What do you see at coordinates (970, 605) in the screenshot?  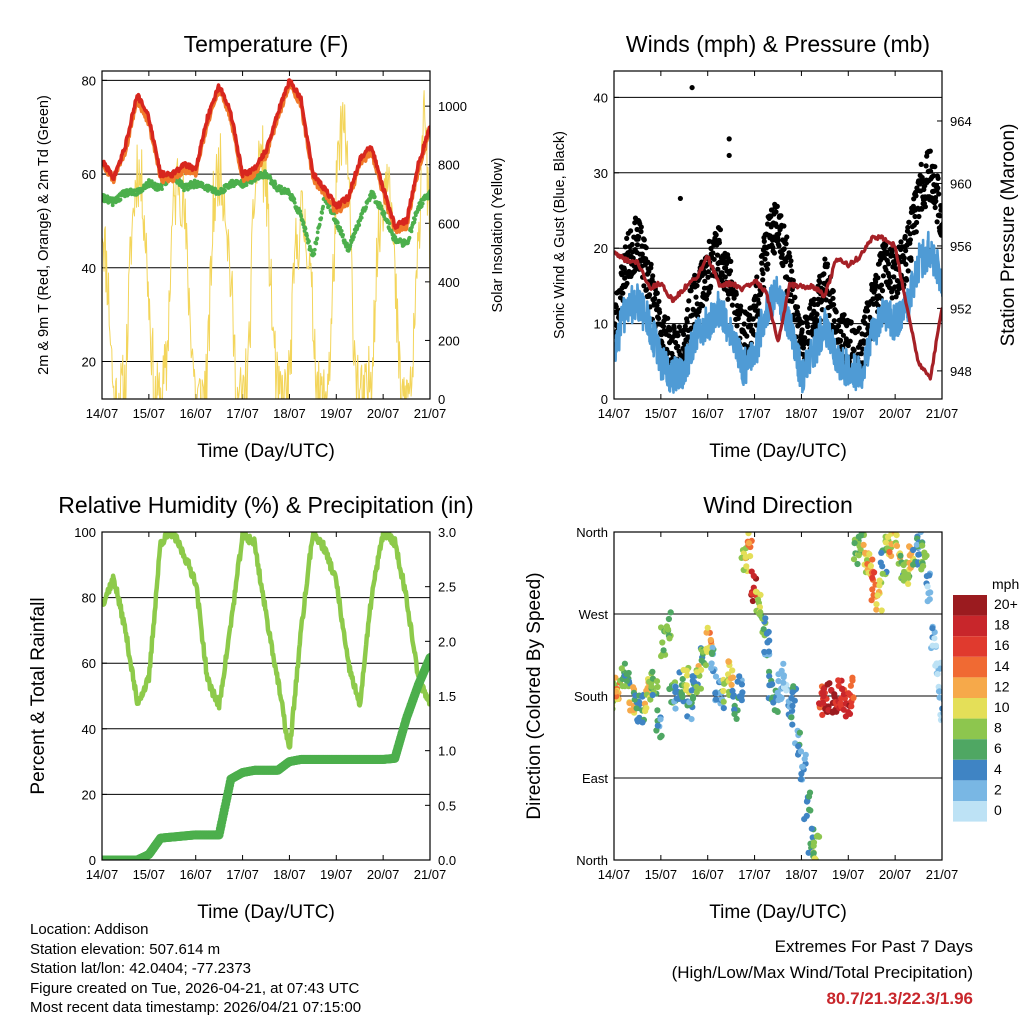 I see `legend-swatch` at bounding box center [970, 605].